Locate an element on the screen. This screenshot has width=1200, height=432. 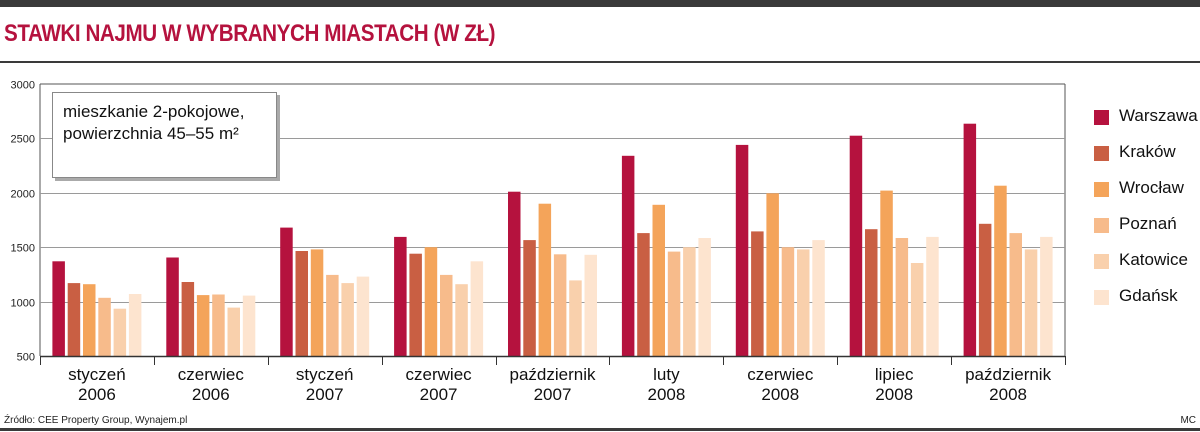
x-tick-label: luty is located at coordinates (666, 374).